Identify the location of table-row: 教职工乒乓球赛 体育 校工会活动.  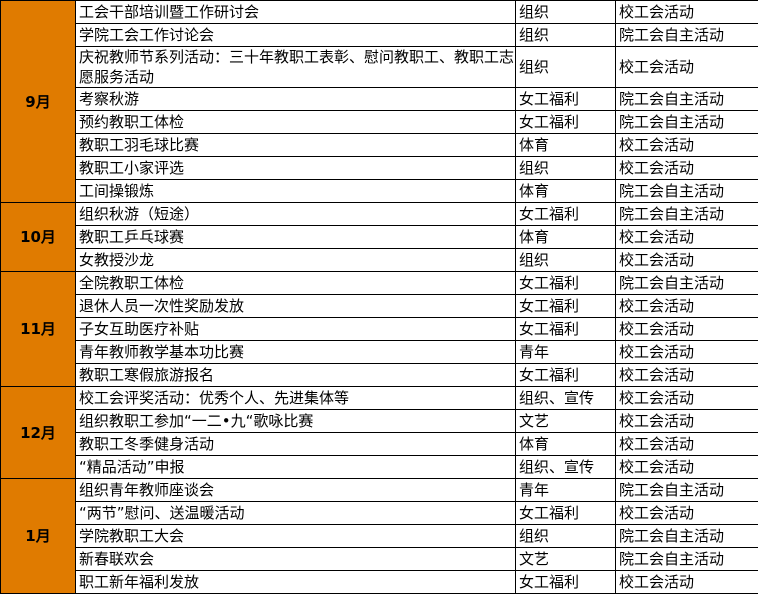
(379, 237).